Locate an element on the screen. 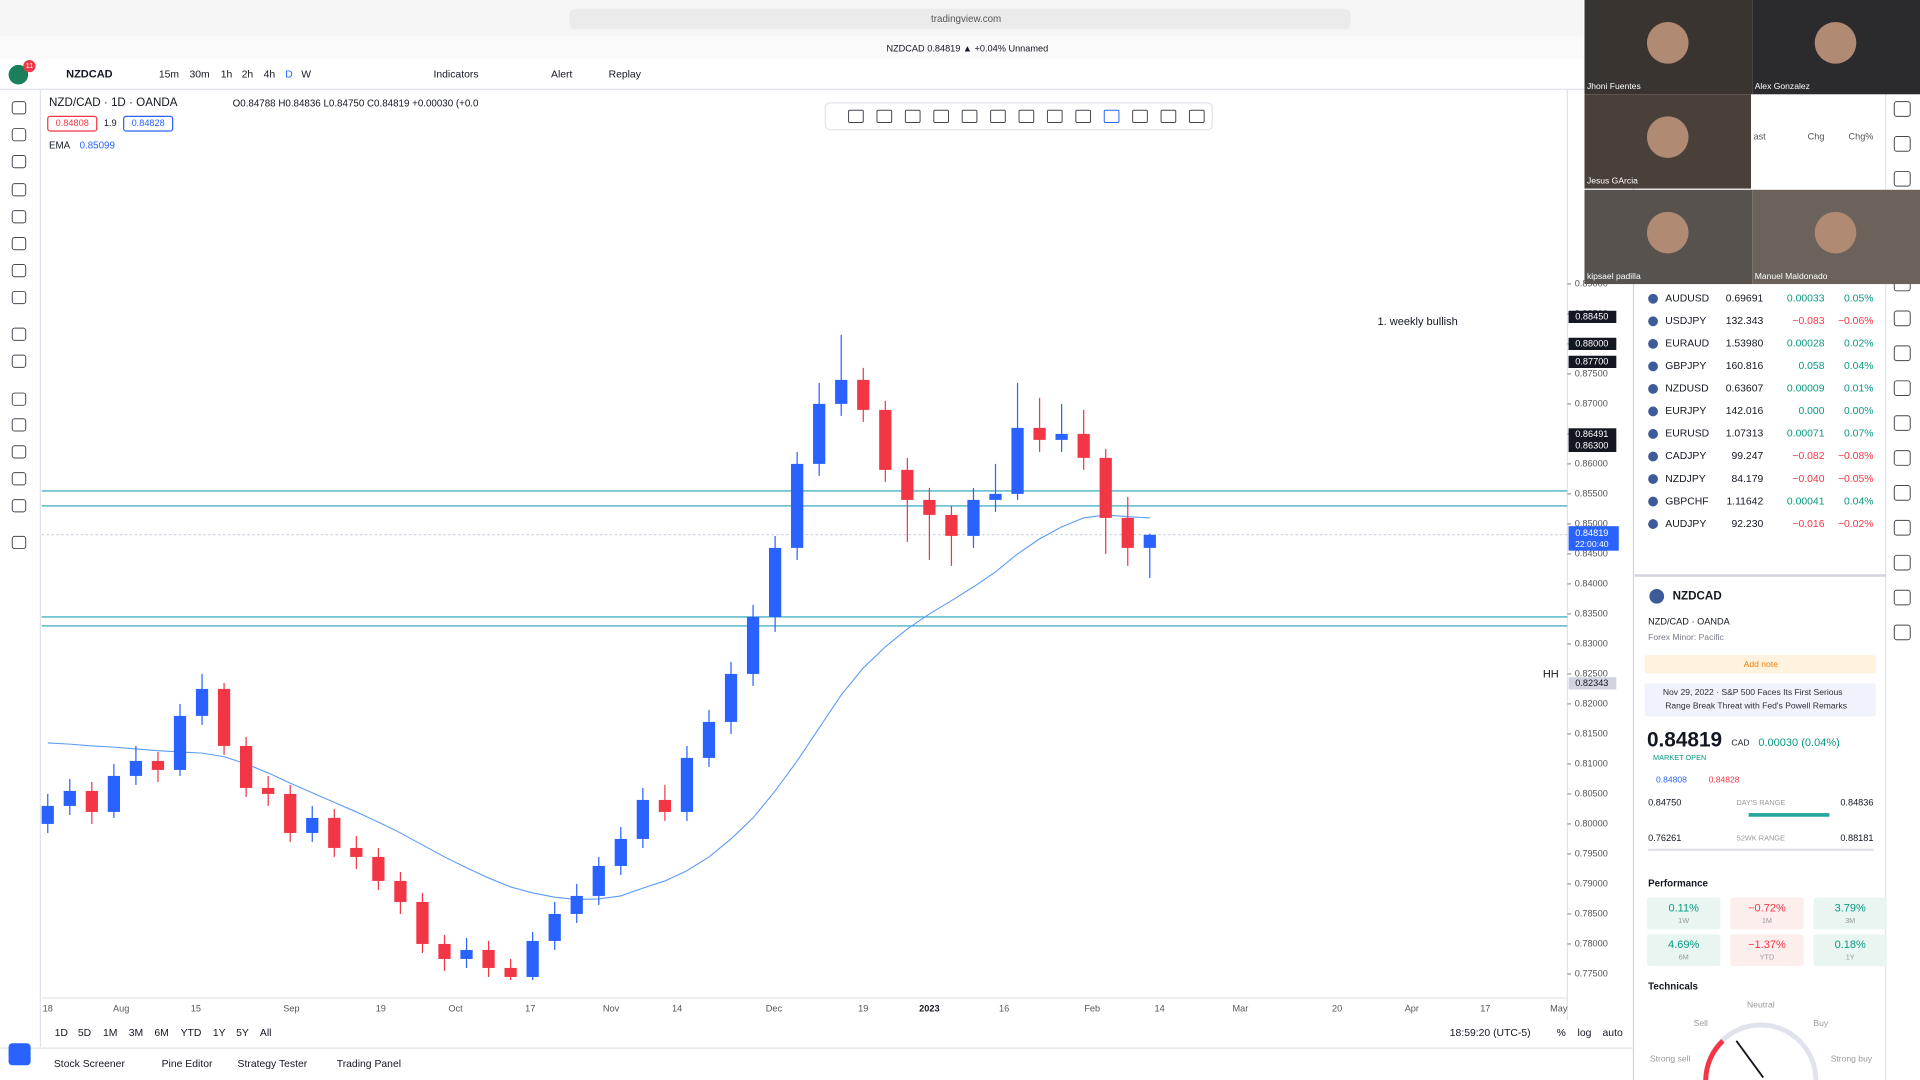  watch-symbol: GBPCHF is located at coordinates (1686, 501).